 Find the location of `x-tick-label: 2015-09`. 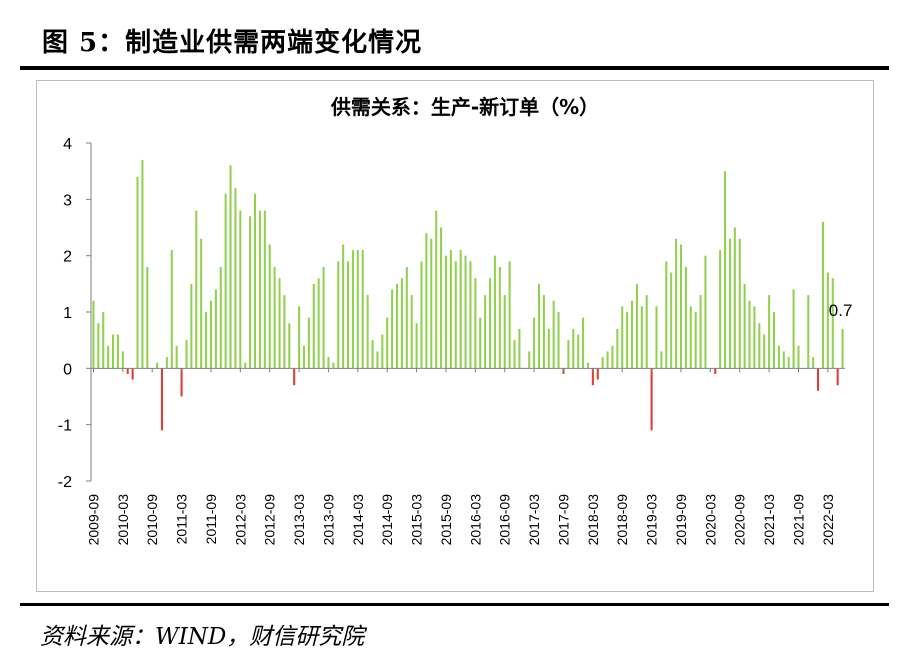

x-tick-label: 2015-09 is located at coordinates (446, 520).